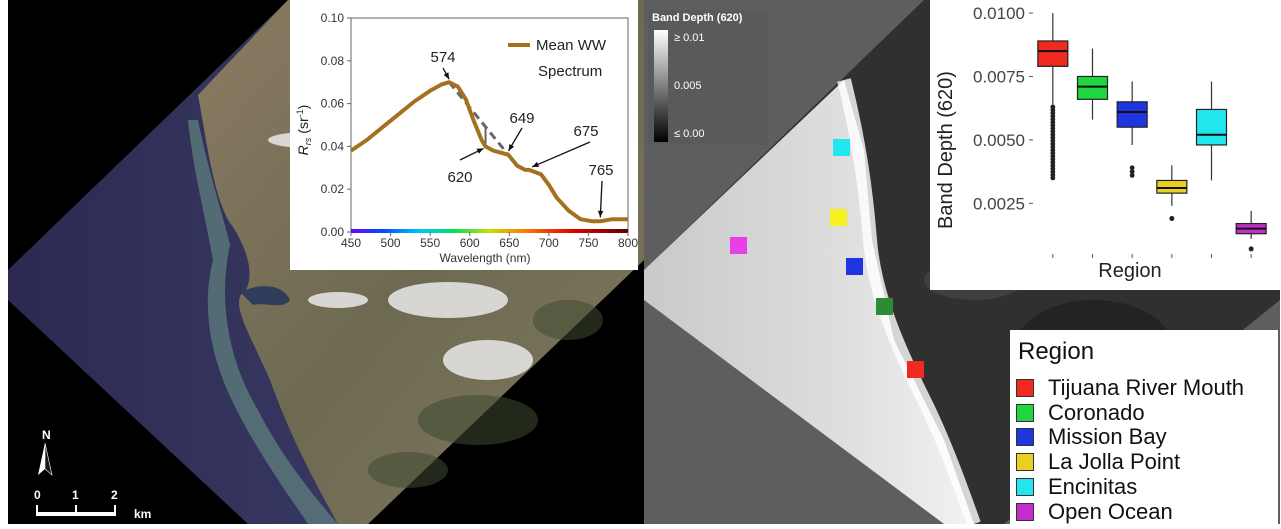  Describe the element at coordinates (884, 306) in the screenshot. I see `map-marker-coronado` at that location.